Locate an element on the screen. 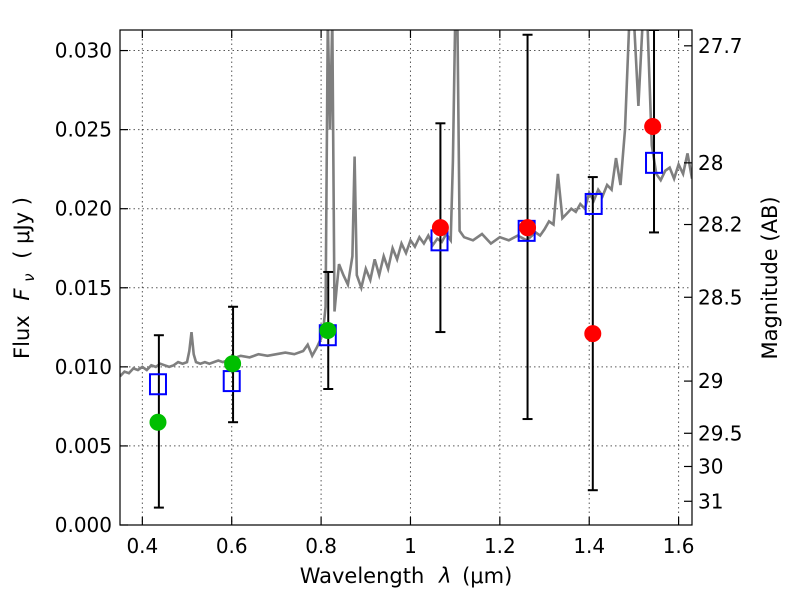 The image size is (800, 600). x-tick-label: 1.4 is located at coordinates (589, 546).